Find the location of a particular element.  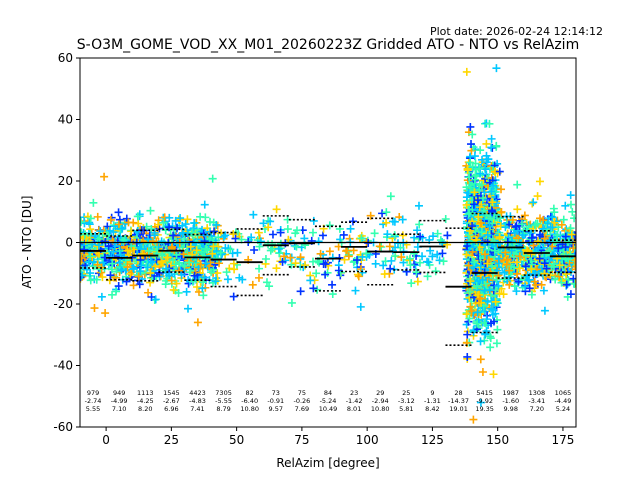

bin-annotation-text: 8.42 is located at coordinates (432, 409).